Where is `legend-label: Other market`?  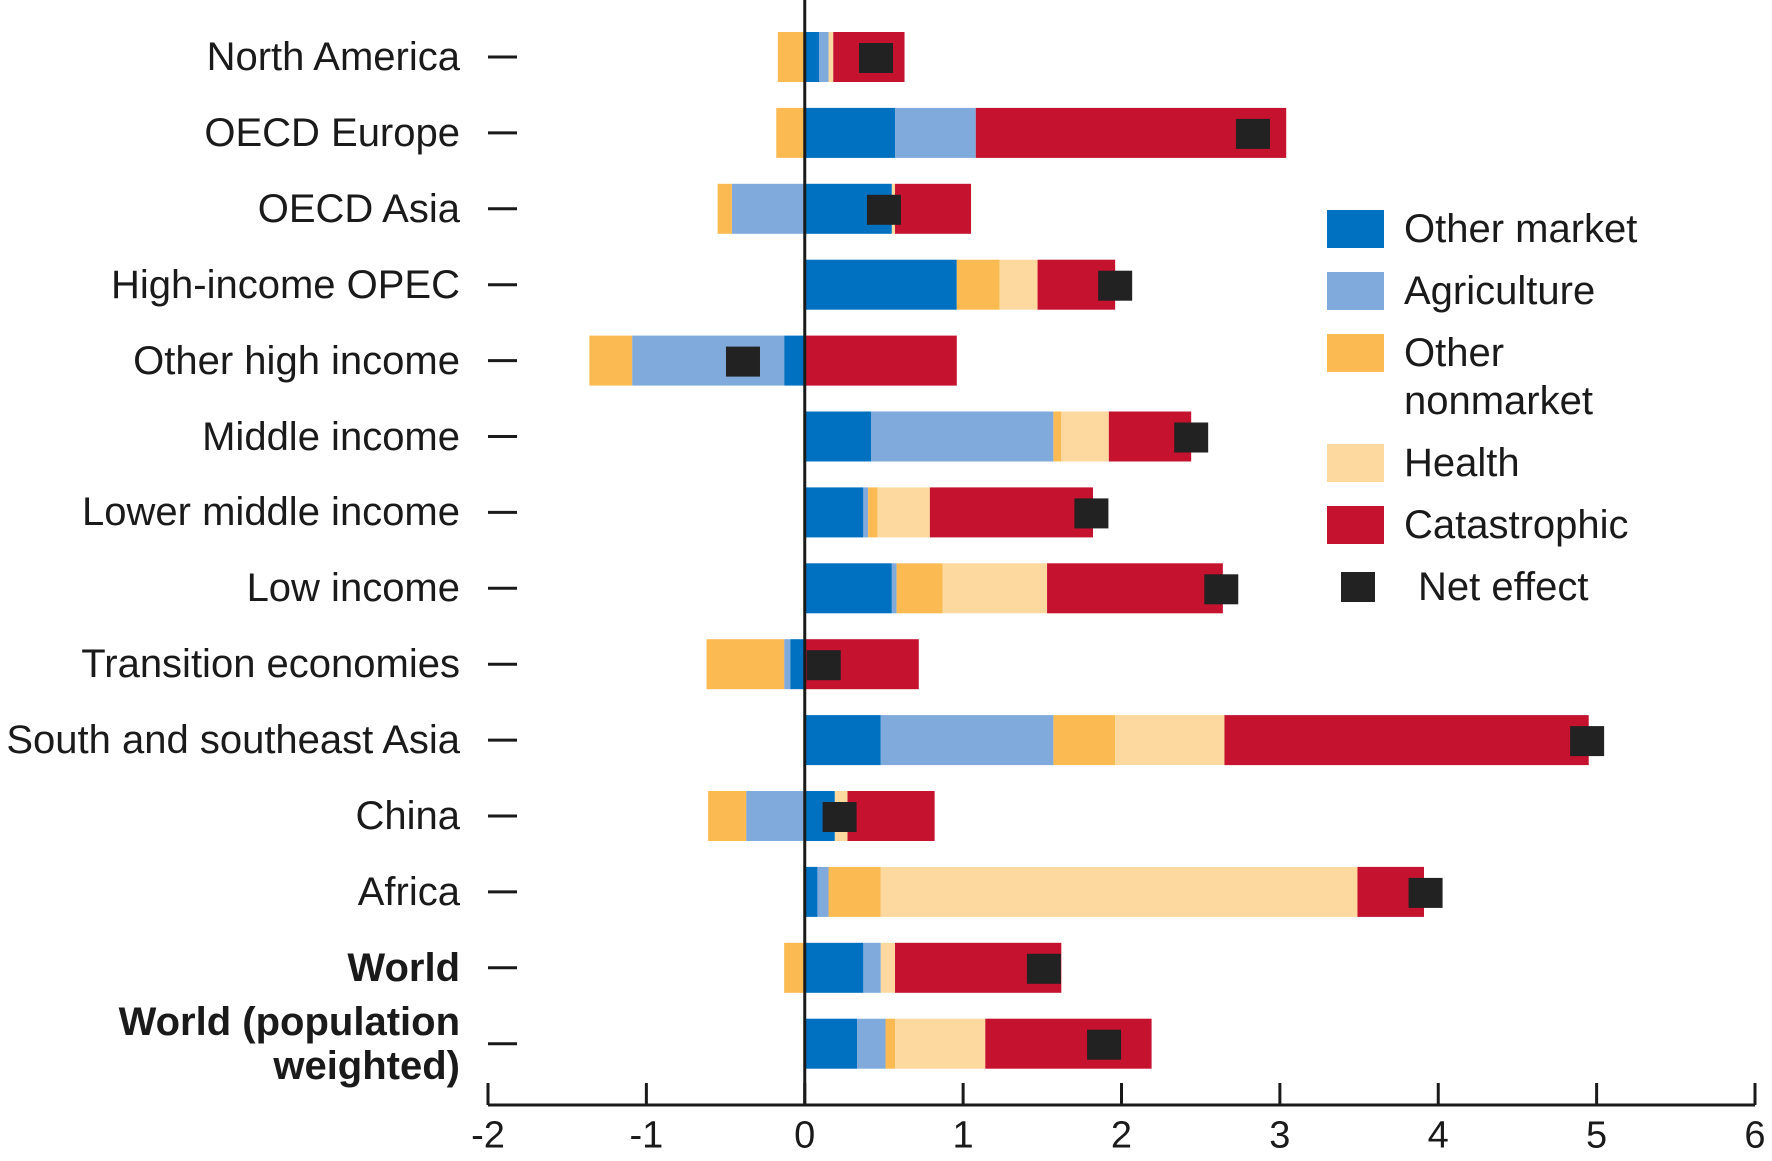
legend-label: Other market is located at coordinates (1521, 229).